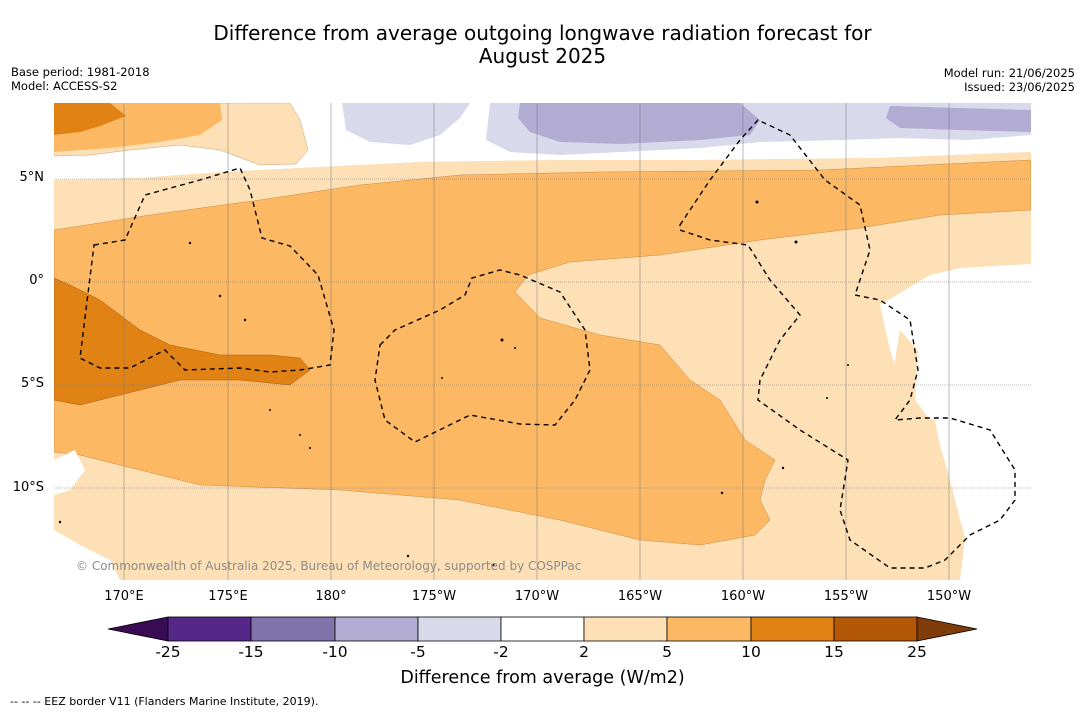 This screenshot has width=1085, height=713. What do you see at coordinates (537, 596) in the screenshot?
I see `lon-label-170w: 170°W` at bounding box center [537, 596].